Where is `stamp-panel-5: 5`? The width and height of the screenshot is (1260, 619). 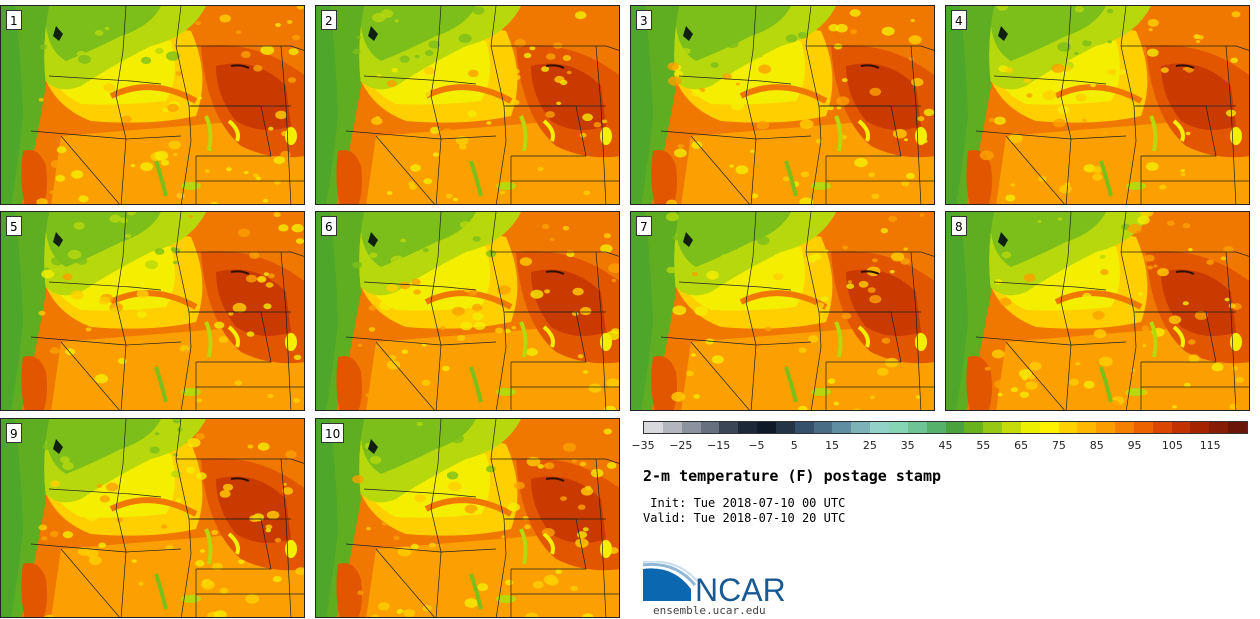
stamp-panel-5: 5 is located at coordinates (152, 311).